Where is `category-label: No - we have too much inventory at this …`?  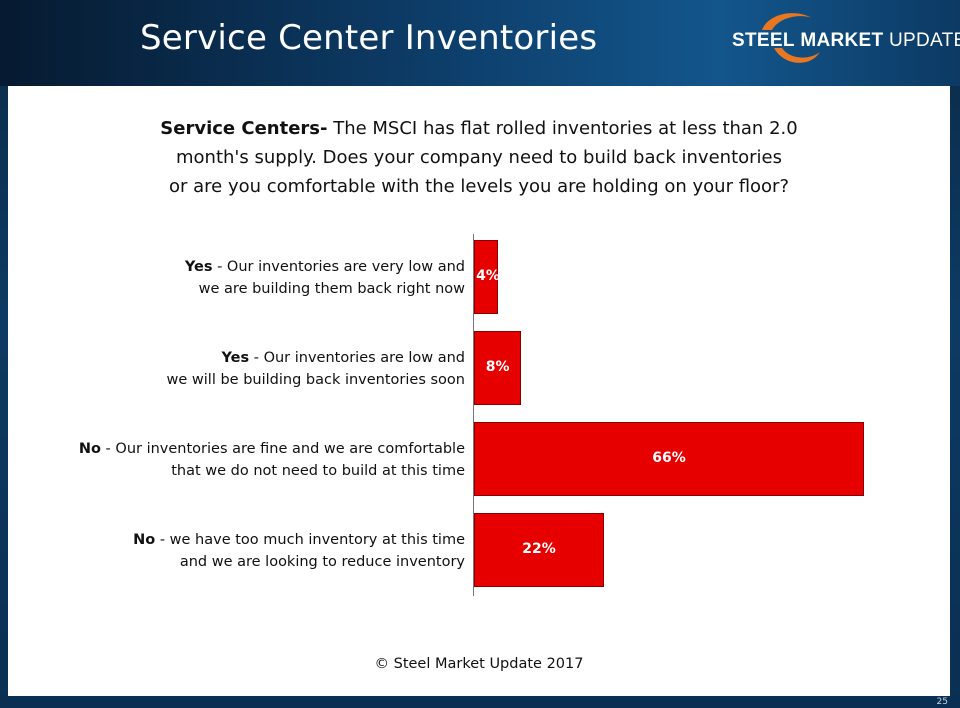
category-label: No - we have too much inventory at this … is located at coordinates (299, 551).